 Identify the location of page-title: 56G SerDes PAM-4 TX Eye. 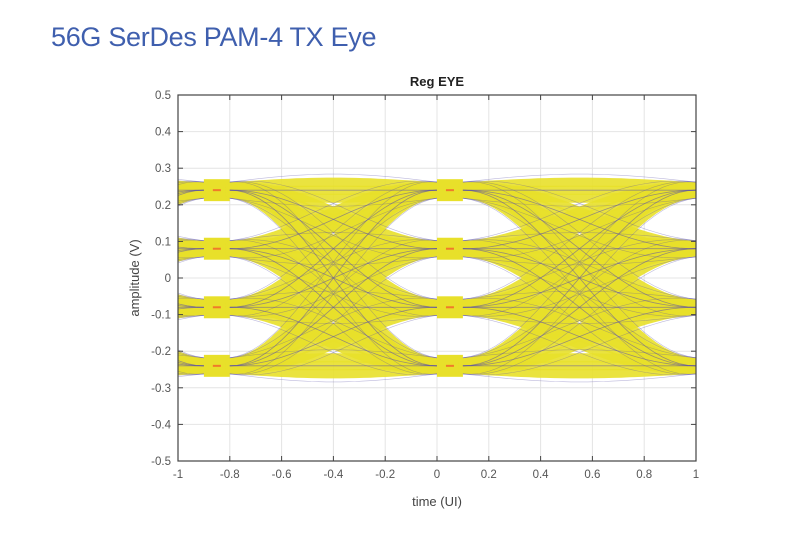
(214, 37).